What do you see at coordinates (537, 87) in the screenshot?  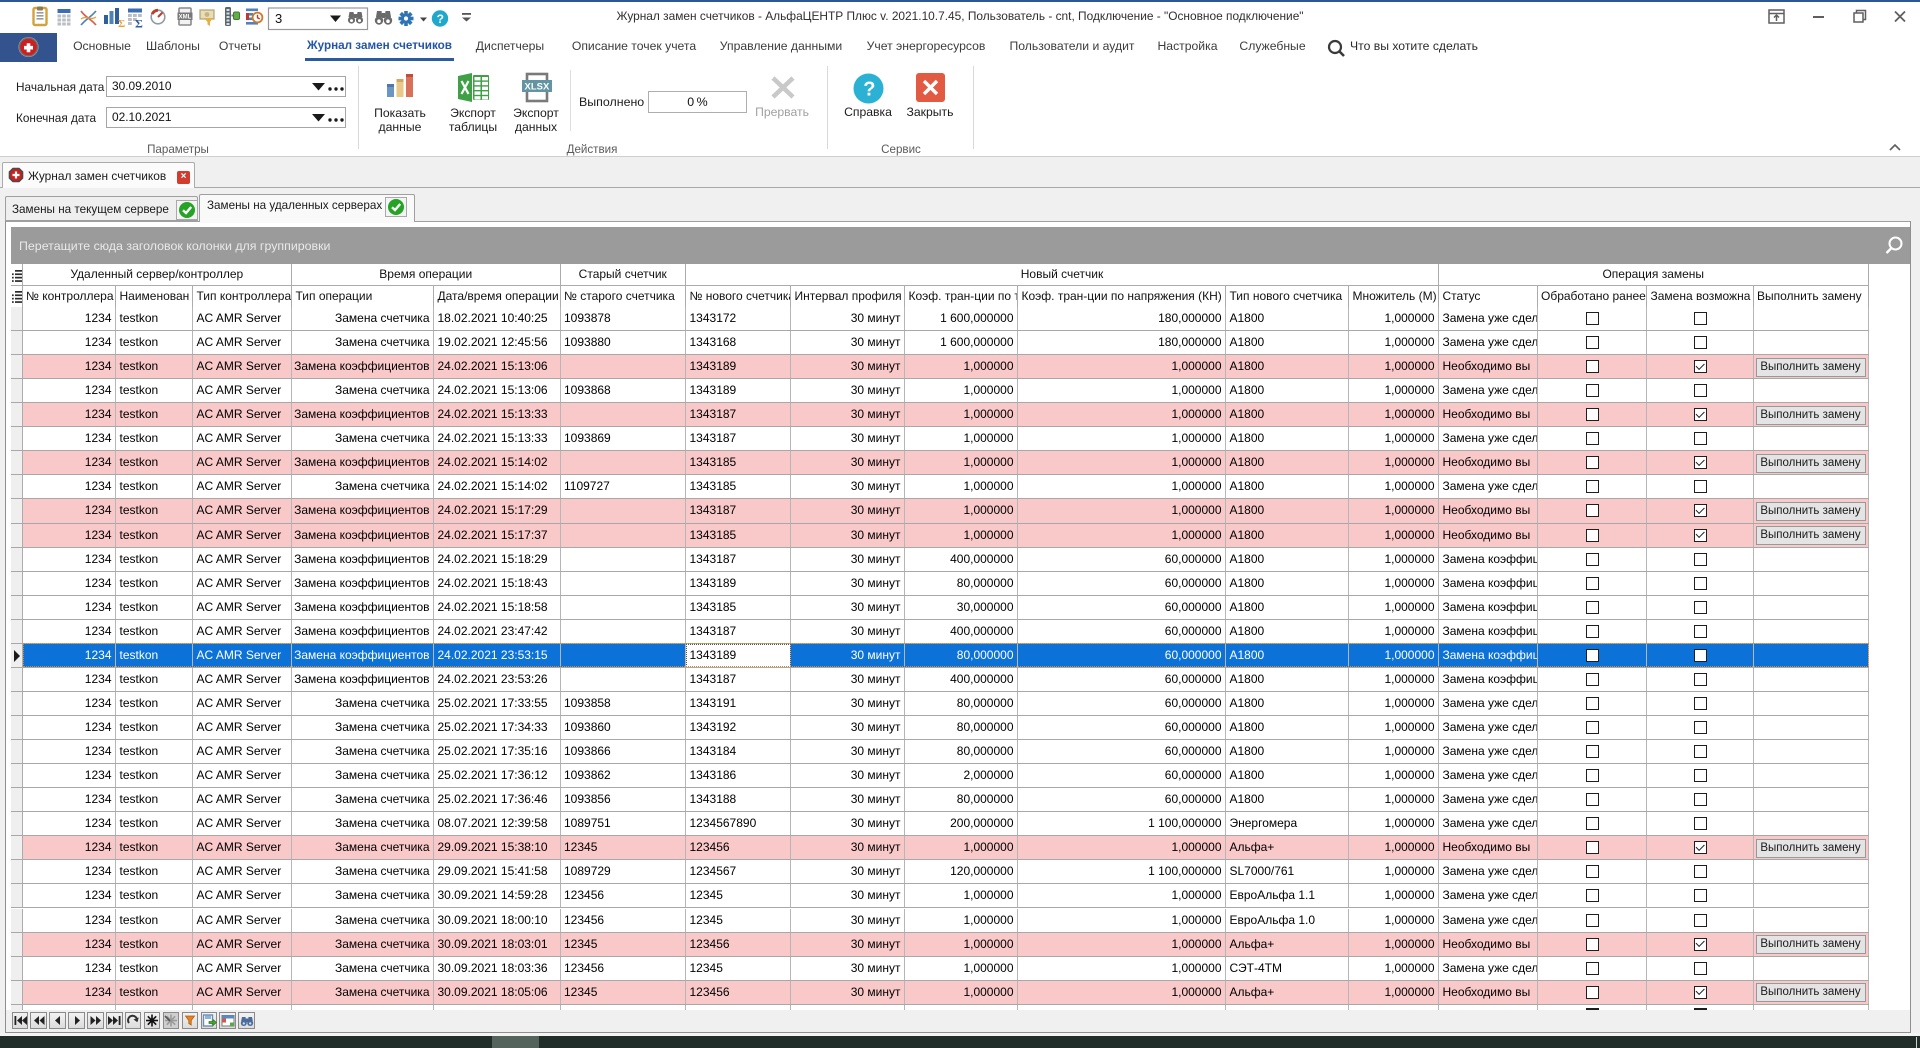 I see `svg-text: XLSX` at bounding box center [537, 87].